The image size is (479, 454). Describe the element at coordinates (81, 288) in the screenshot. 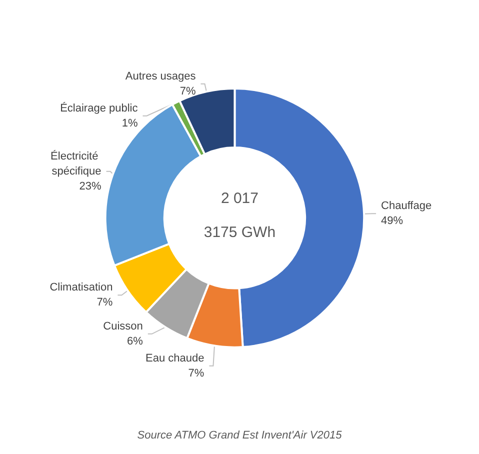

I see `slice-label: Climatisation` at that location.